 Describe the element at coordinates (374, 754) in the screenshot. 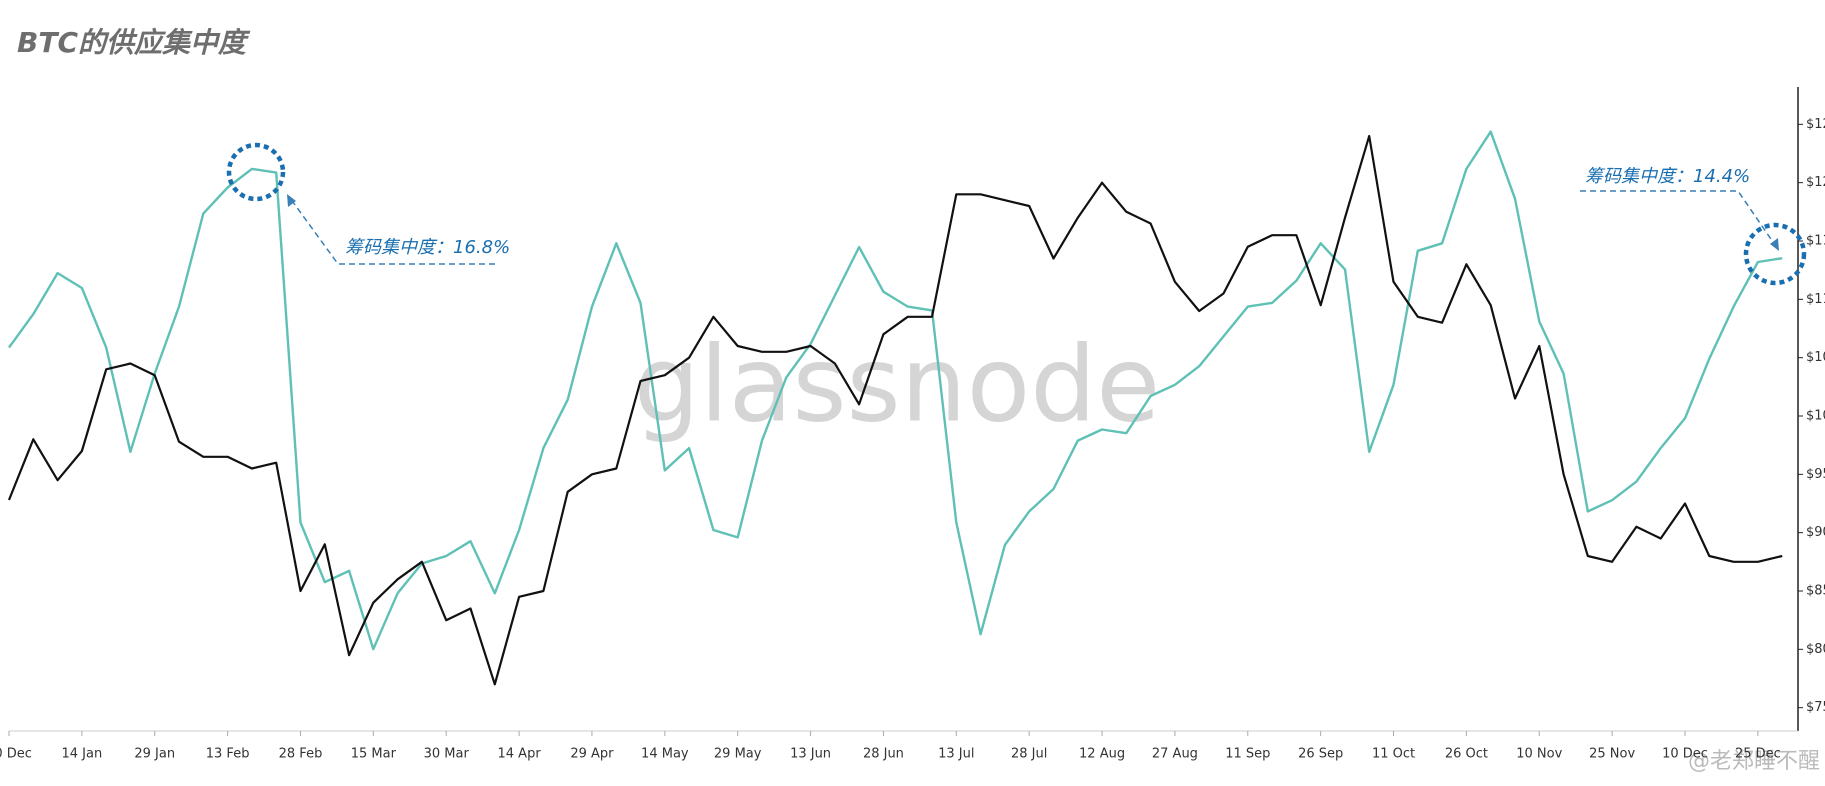

I see `x-tick-label: 15 Mar` at that location.